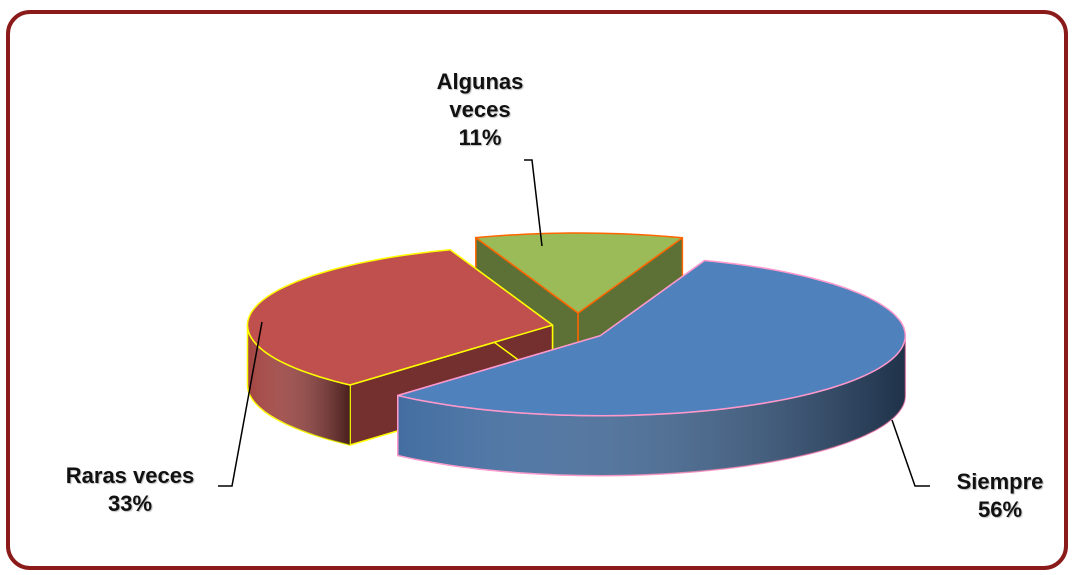  I want to click on value-label: 56%, so click(1000, 509).